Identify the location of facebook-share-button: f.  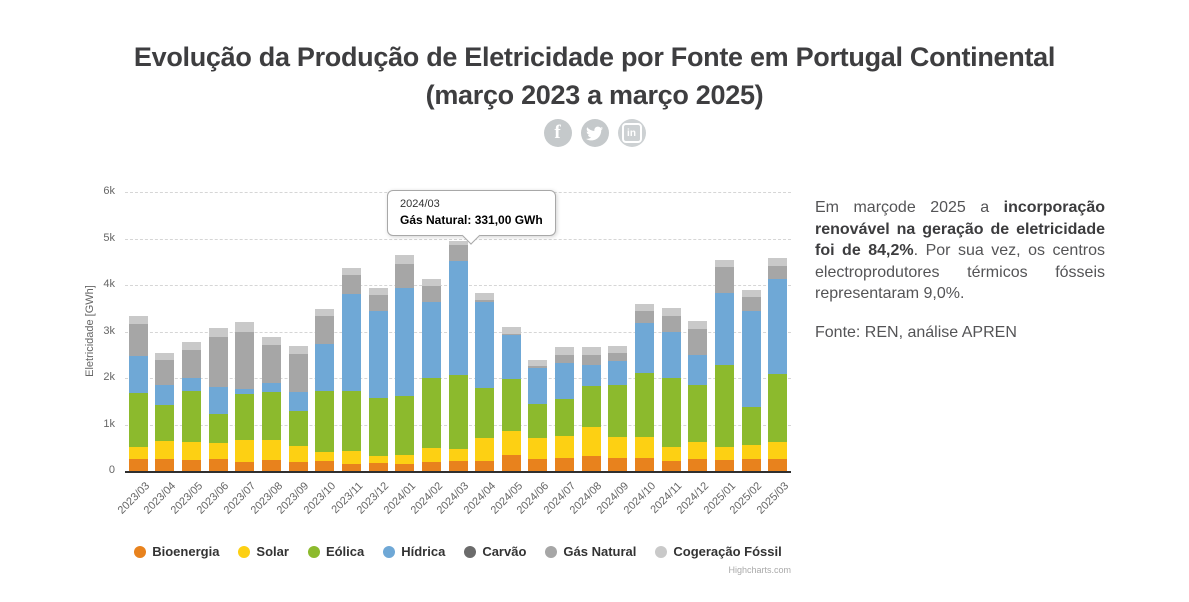
(557, 133).